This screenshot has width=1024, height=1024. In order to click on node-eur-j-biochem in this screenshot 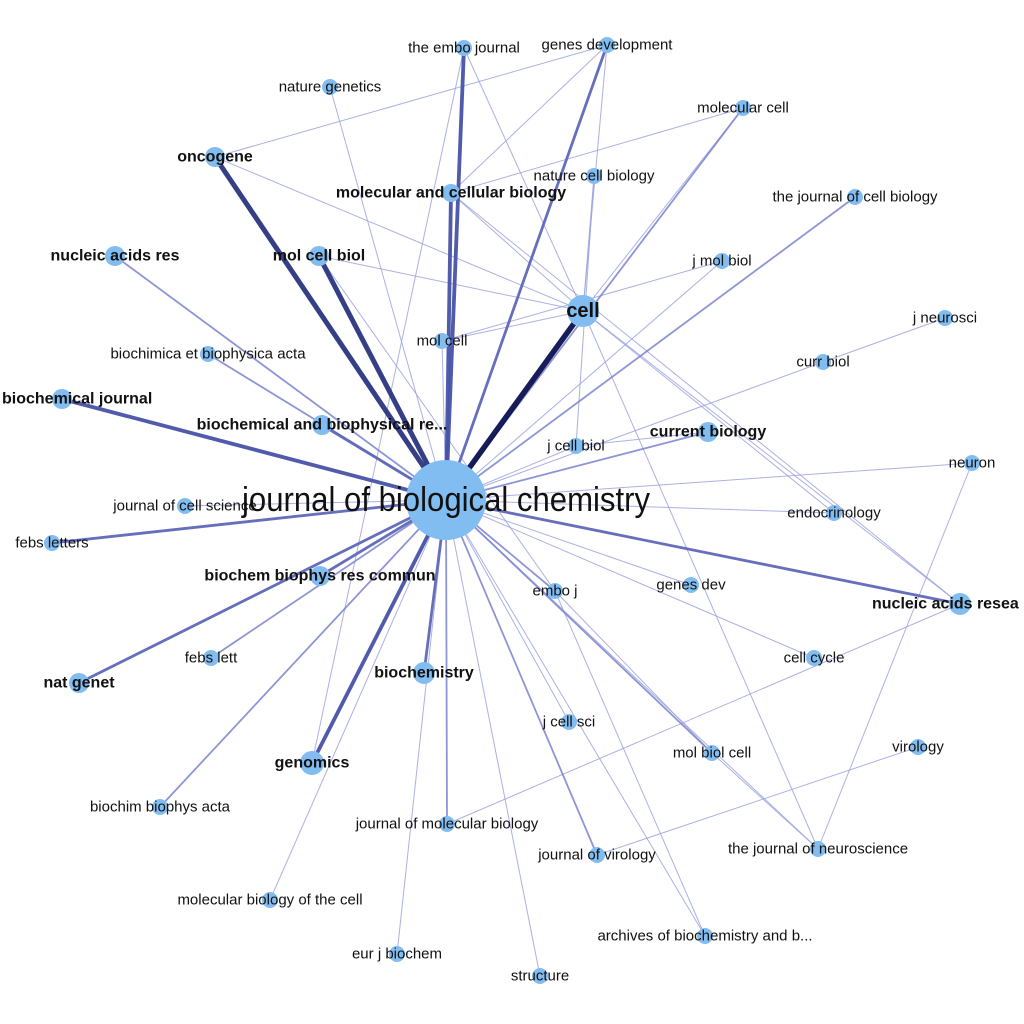, I will do `click(397, 954)`.